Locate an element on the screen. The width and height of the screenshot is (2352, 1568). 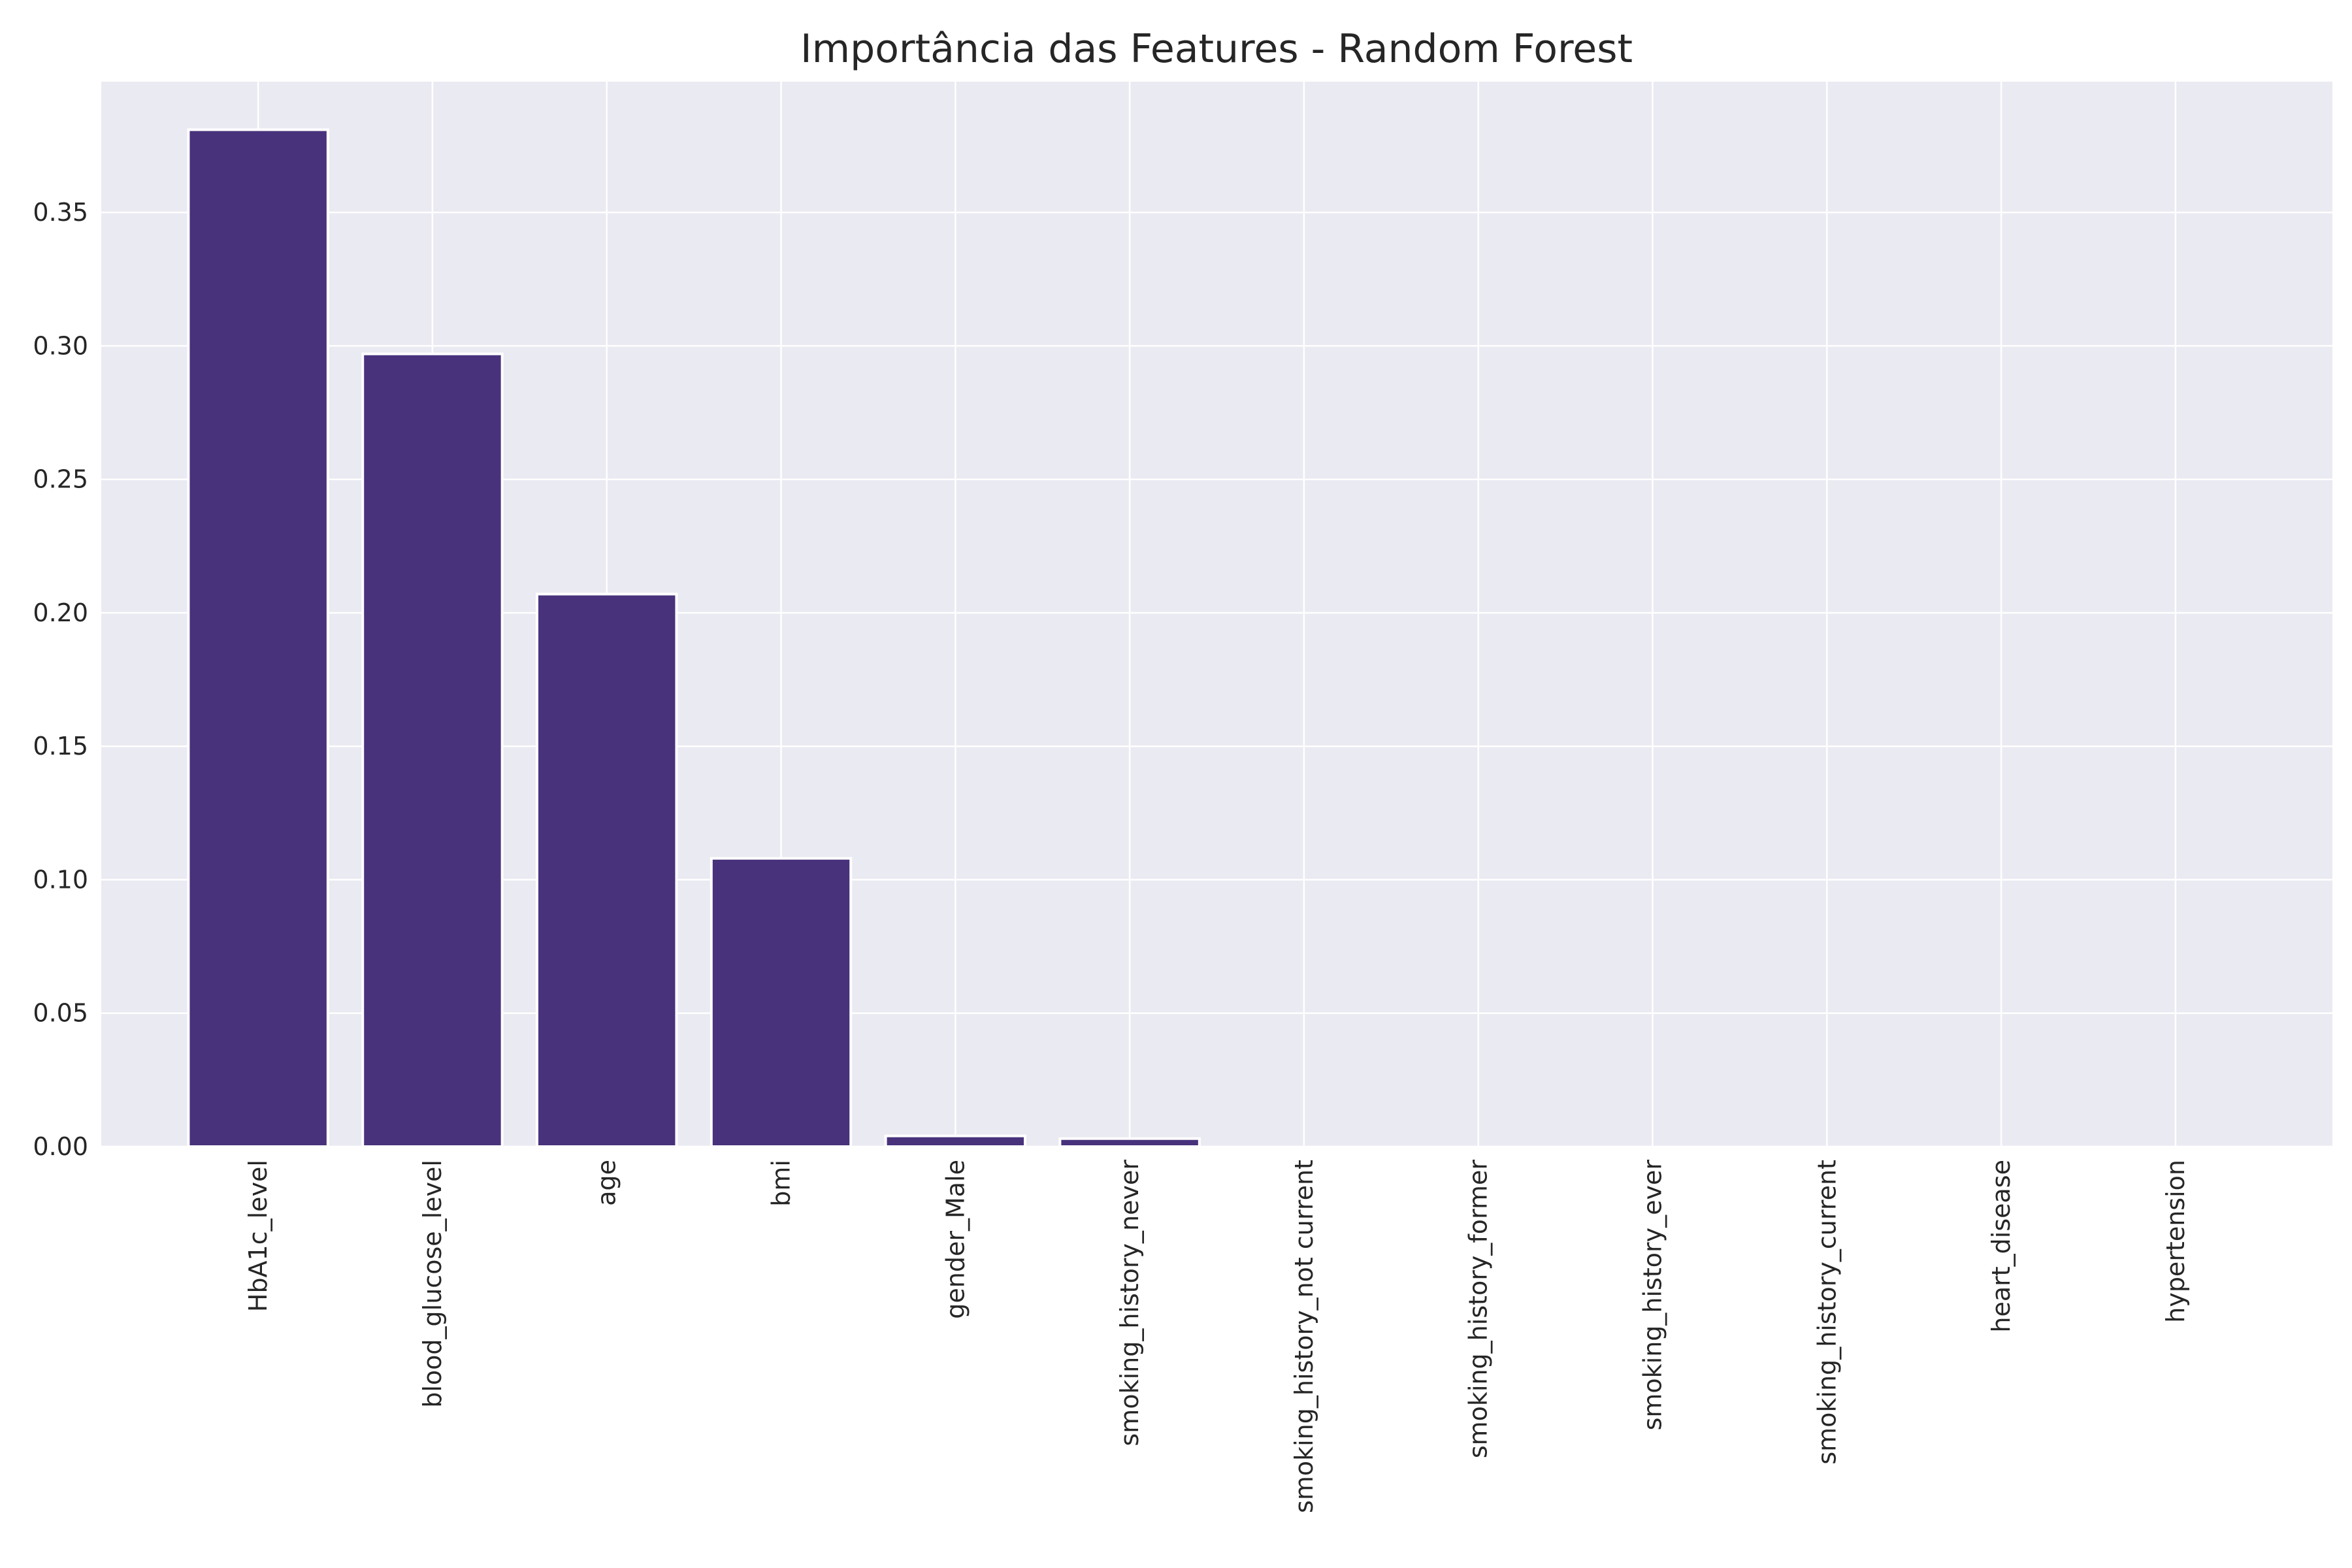
x-tick-label: smoking_history_never is located at coordinates (1129, 1303).